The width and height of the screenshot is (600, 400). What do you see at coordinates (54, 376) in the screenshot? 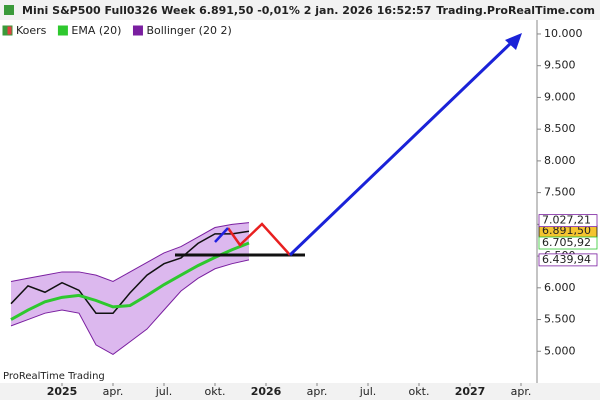
I see `watermark: ProRealTime Trading` at bounding box center [54, 376].